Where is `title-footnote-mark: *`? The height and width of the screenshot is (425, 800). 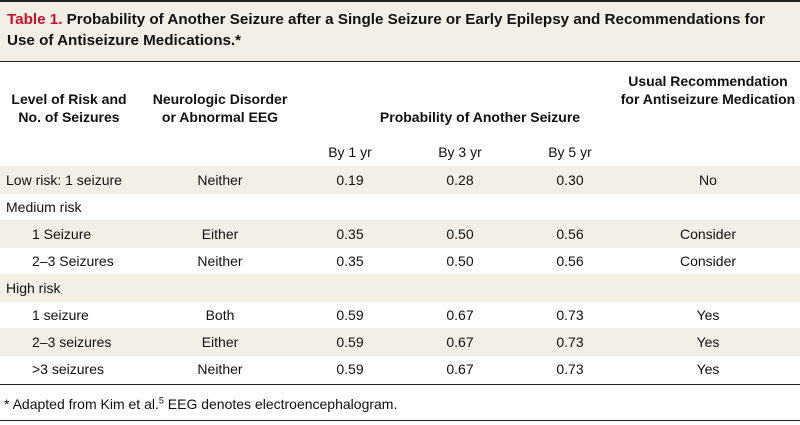 title-footnote-mark: * is located at coordinates (238, 40).